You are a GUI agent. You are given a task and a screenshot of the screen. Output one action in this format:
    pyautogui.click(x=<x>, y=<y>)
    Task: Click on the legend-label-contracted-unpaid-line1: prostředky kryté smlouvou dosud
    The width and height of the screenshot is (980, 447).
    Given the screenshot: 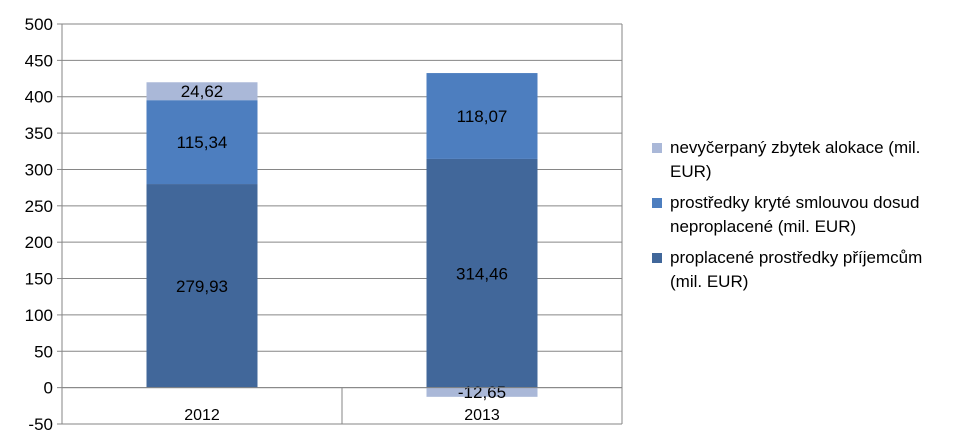 What is the action you would take?
    pyautogui.click(x=795, y=202)
    